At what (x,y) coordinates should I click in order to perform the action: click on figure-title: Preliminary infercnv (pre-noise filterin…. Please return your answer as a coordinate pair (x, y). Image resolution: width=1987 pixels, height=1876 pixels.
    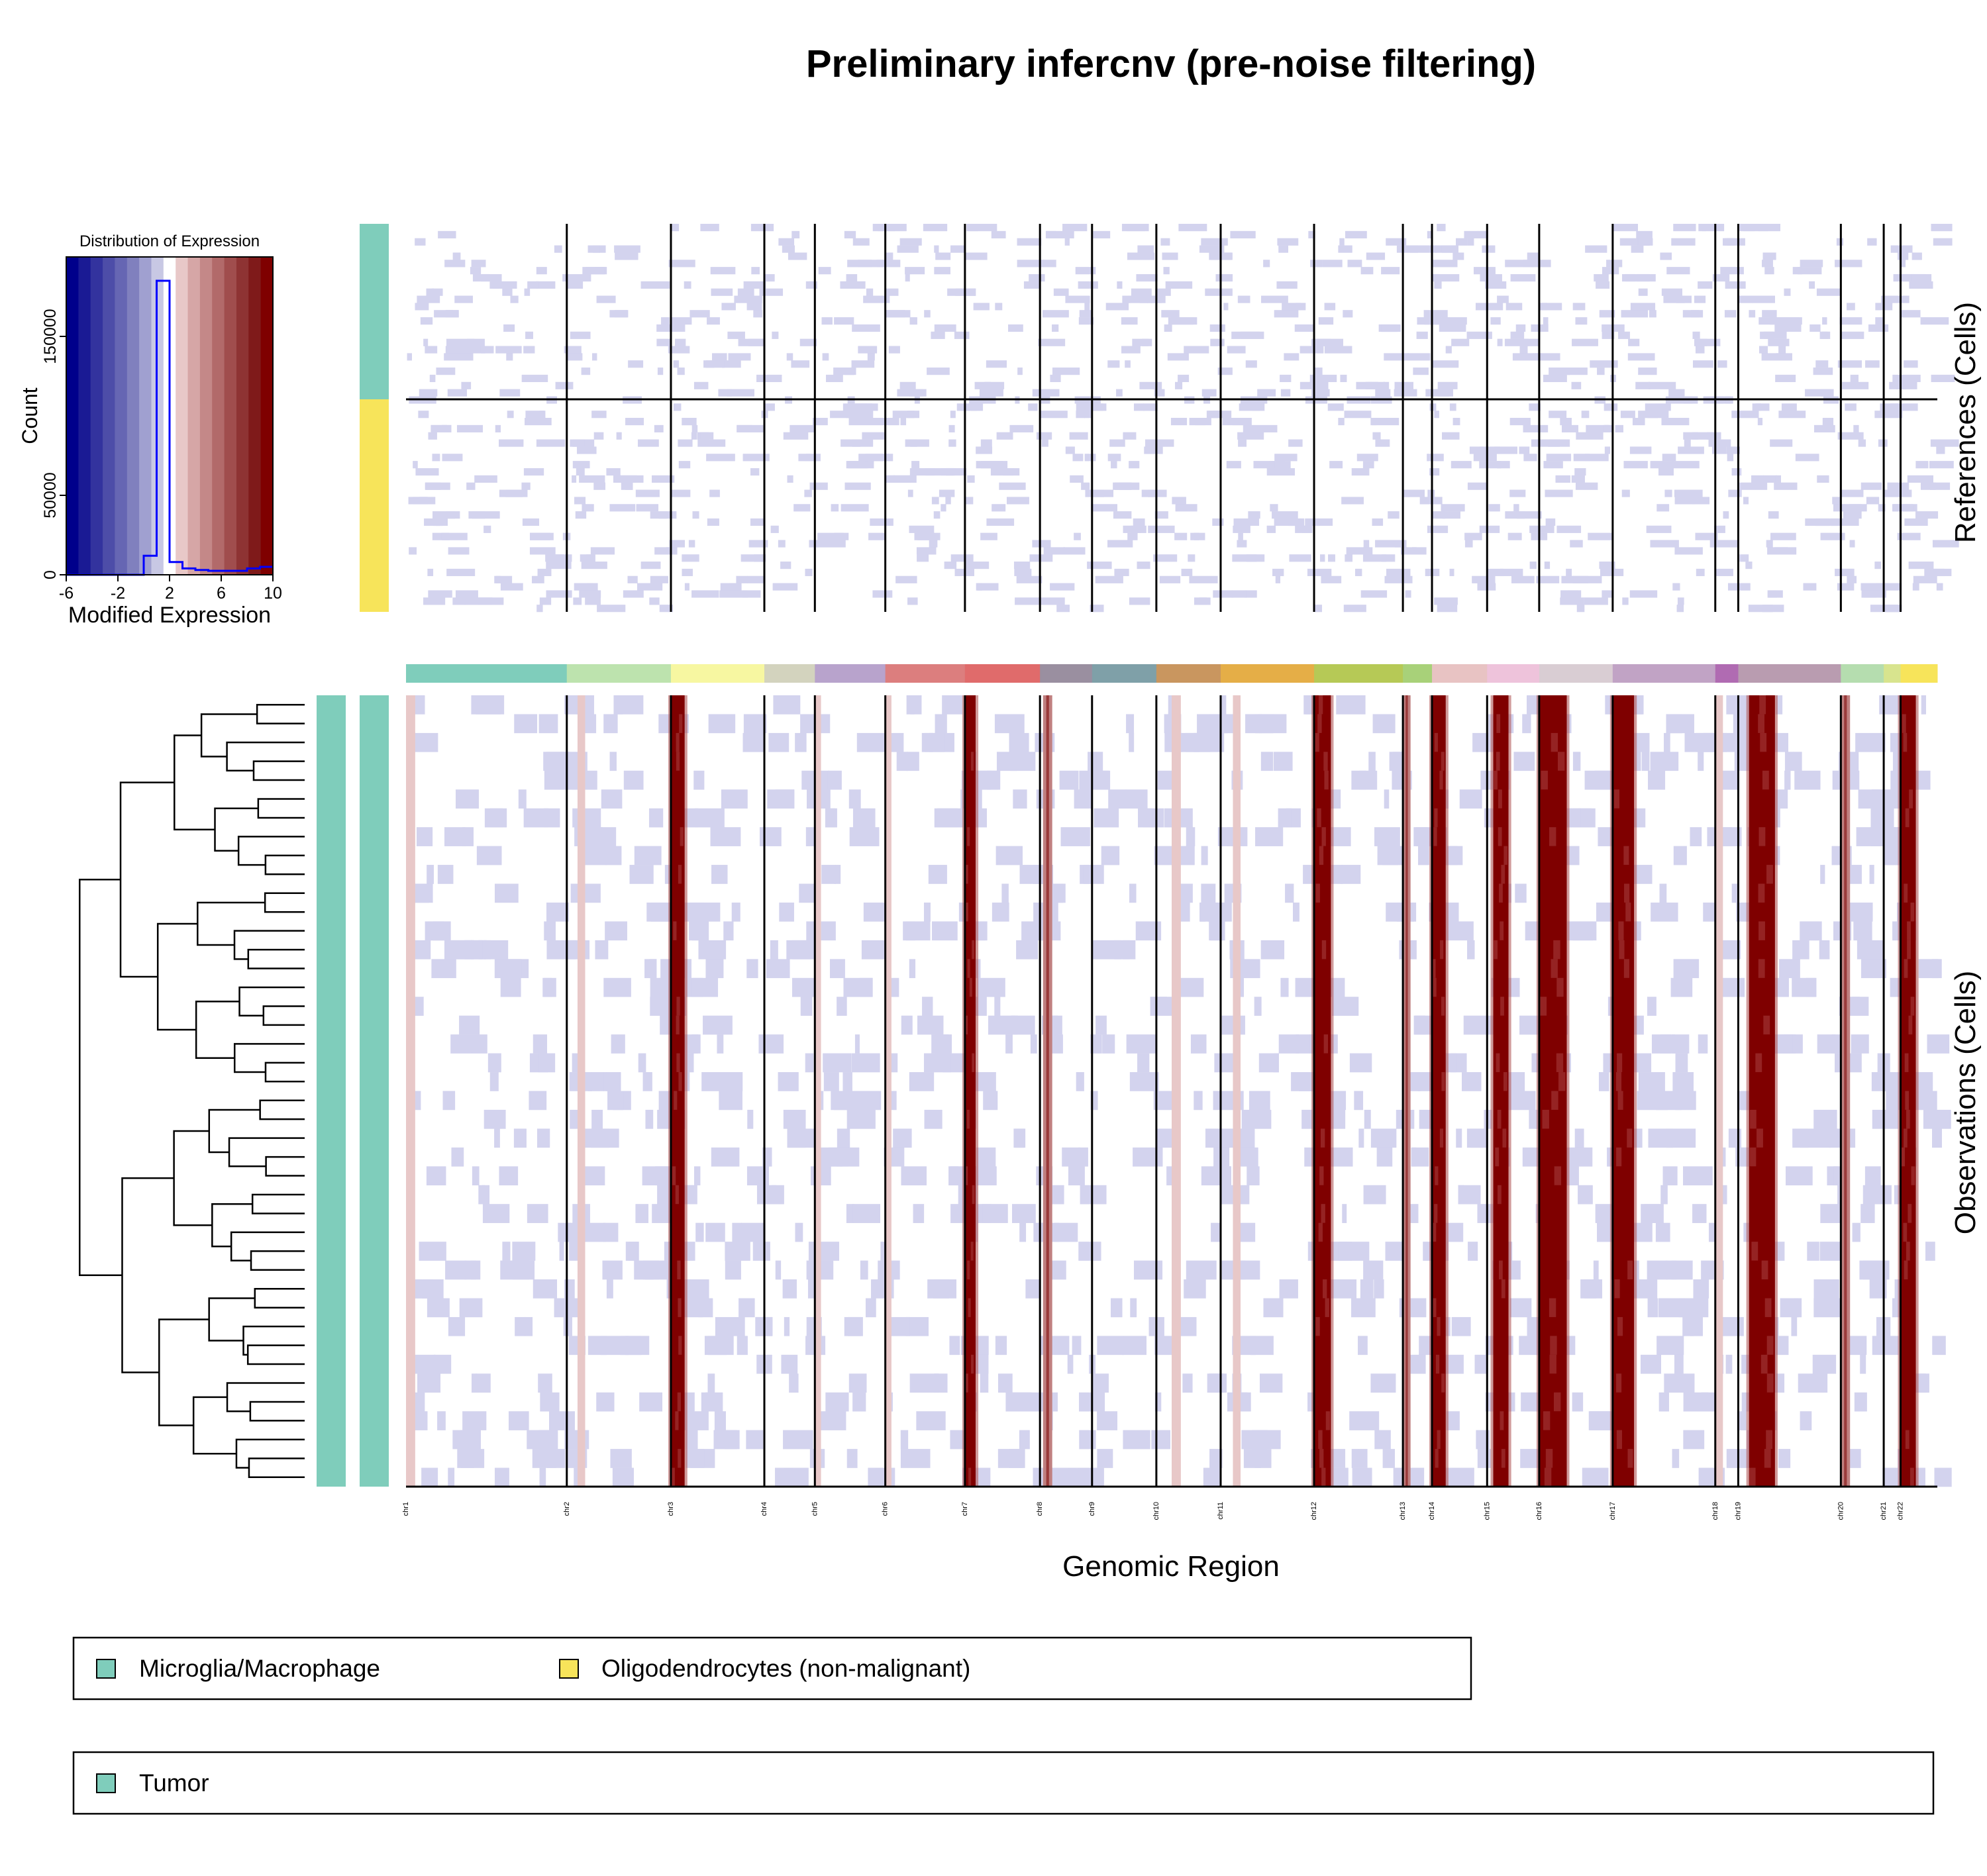
    Looking at the image, I should click on (1171, 63).